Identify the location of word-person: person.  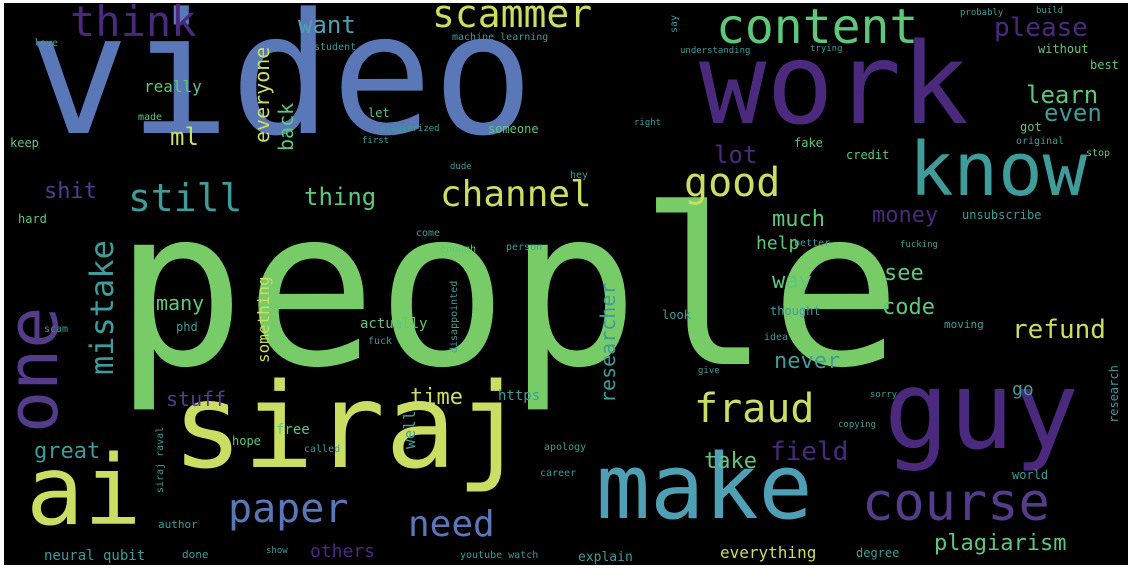
(524, 247).